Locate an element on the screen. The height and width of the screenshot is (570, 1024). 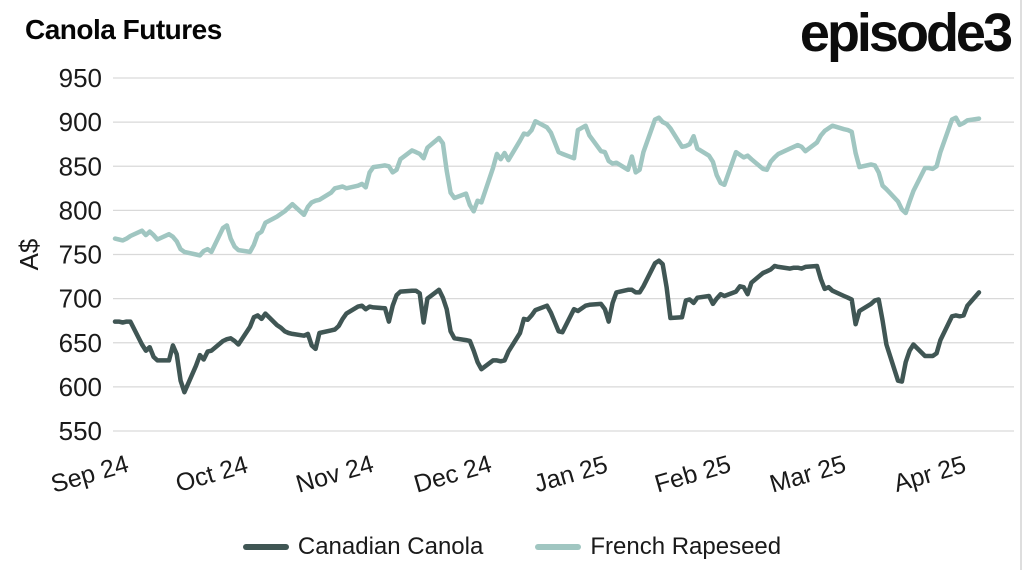
y-tick-label-750: 750 is located at coordinates (80, 255).